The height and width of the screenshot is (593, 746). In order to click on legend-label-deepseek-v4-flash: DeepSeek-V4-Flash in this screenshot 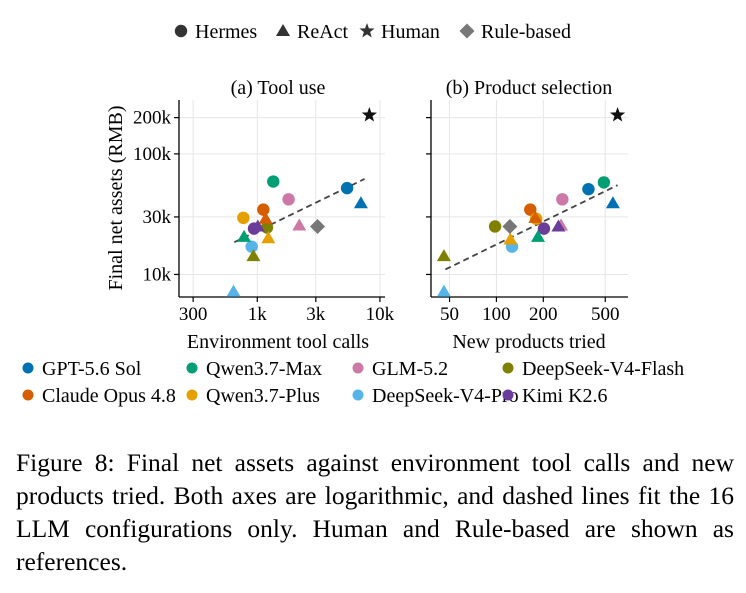, I will do `click(603, 369)`.